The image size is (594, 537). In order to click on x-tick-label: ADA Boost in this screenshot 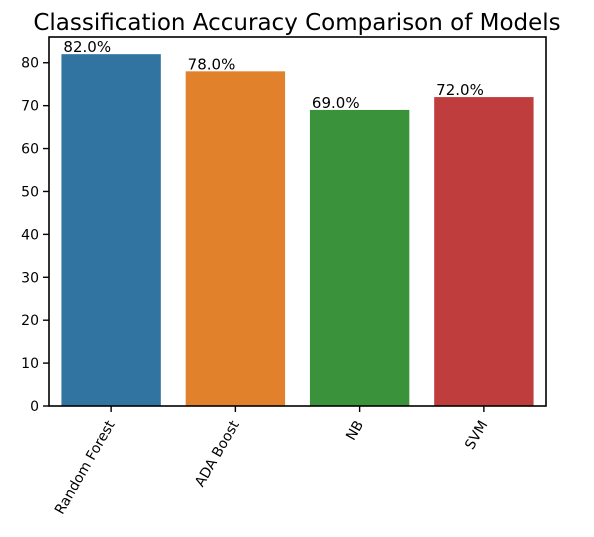, I will do `click(217, 454)`.